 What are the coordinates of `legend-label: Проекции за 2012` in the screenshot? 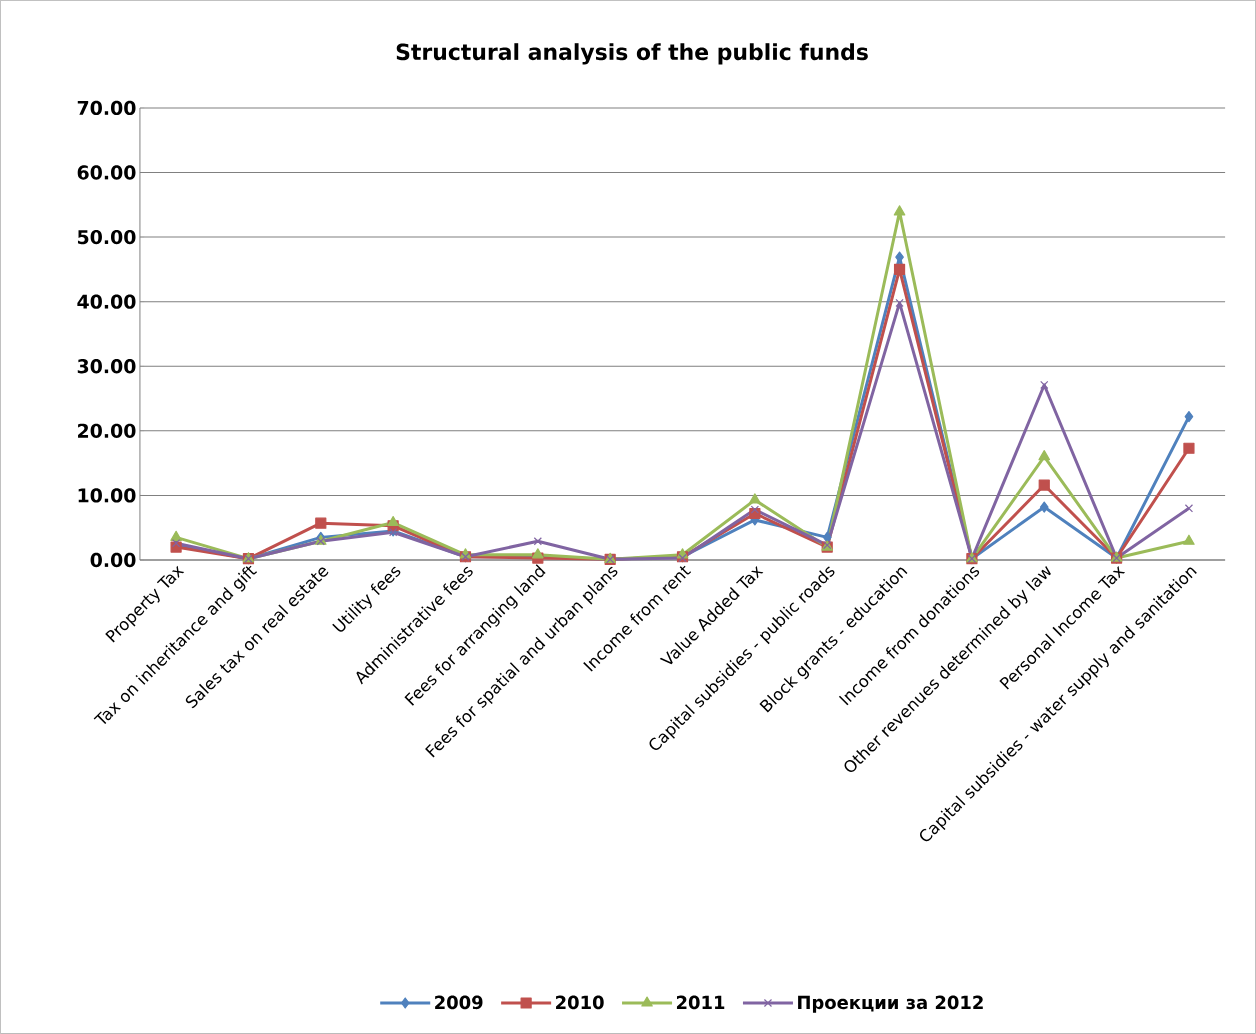 It's located at (890, 1004).